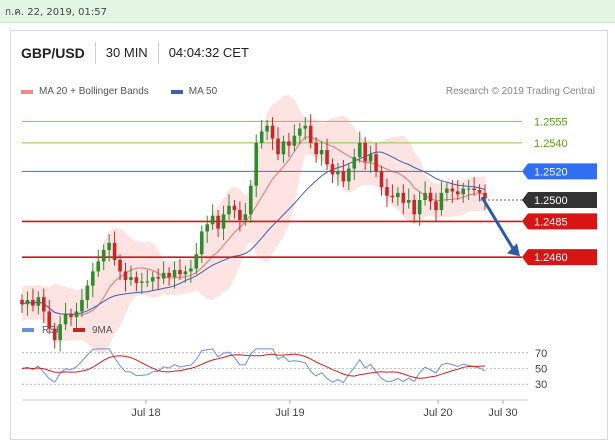 The image size is (615, 445). I want to click on rsi-swatch, so click(28, 330).